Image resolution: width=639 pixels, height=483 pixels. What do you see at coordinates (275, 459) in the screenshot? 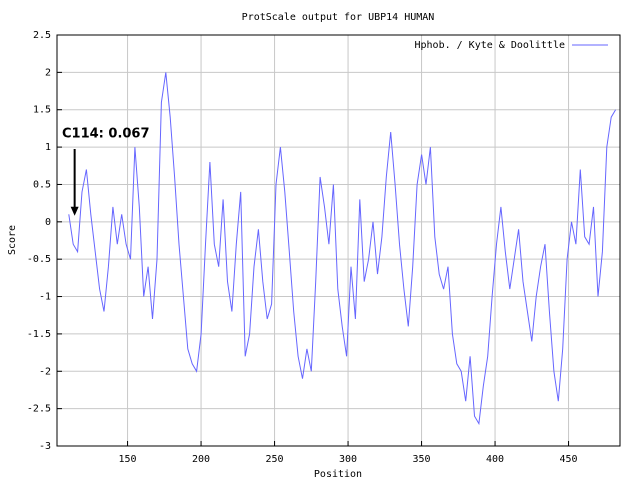
I see `x-tick-label: 250` at bounding box center [275, 459].